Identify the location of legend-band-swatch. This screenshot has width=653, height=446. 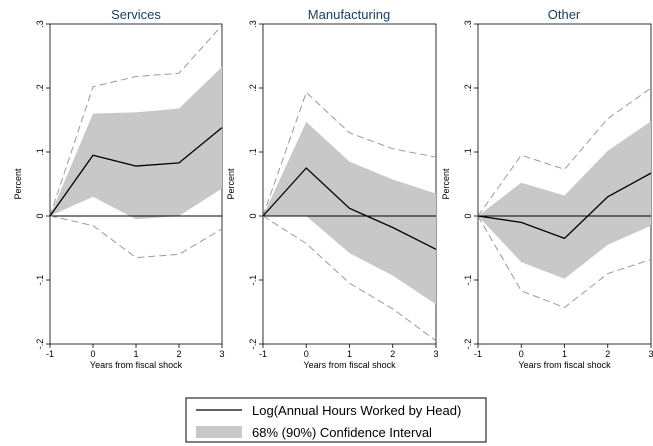
(219, 432).